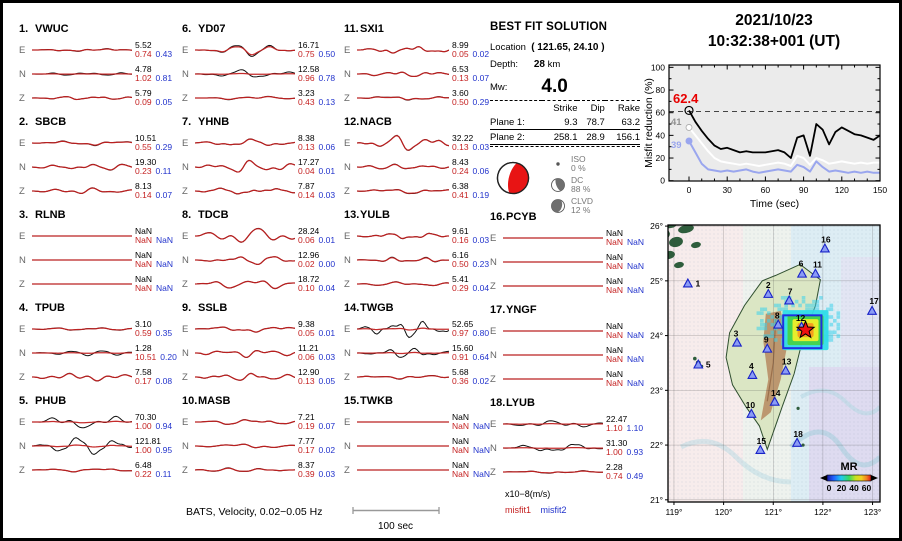 The width and height of the screenshot is (902, 541). Describe the element at coordinates (99, 446) in the screenshot. I see `component-row-N: N 121.81 1.00 0.95` at that location.